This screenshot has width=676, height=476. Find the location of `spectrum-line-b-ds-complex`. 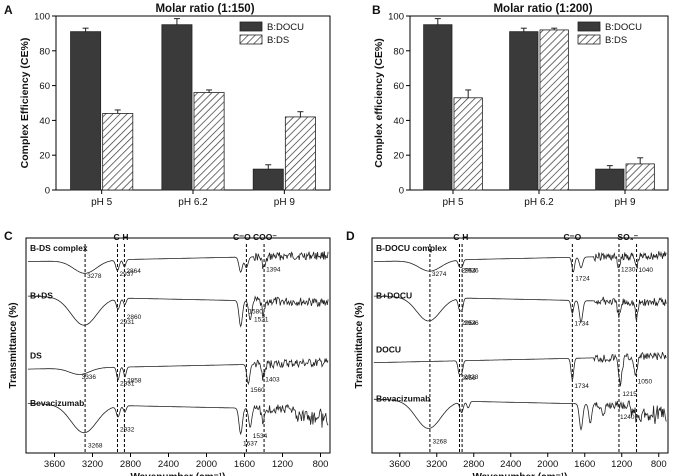

spectrum-line-b-ds-complex is located at coordinates (178, 262).